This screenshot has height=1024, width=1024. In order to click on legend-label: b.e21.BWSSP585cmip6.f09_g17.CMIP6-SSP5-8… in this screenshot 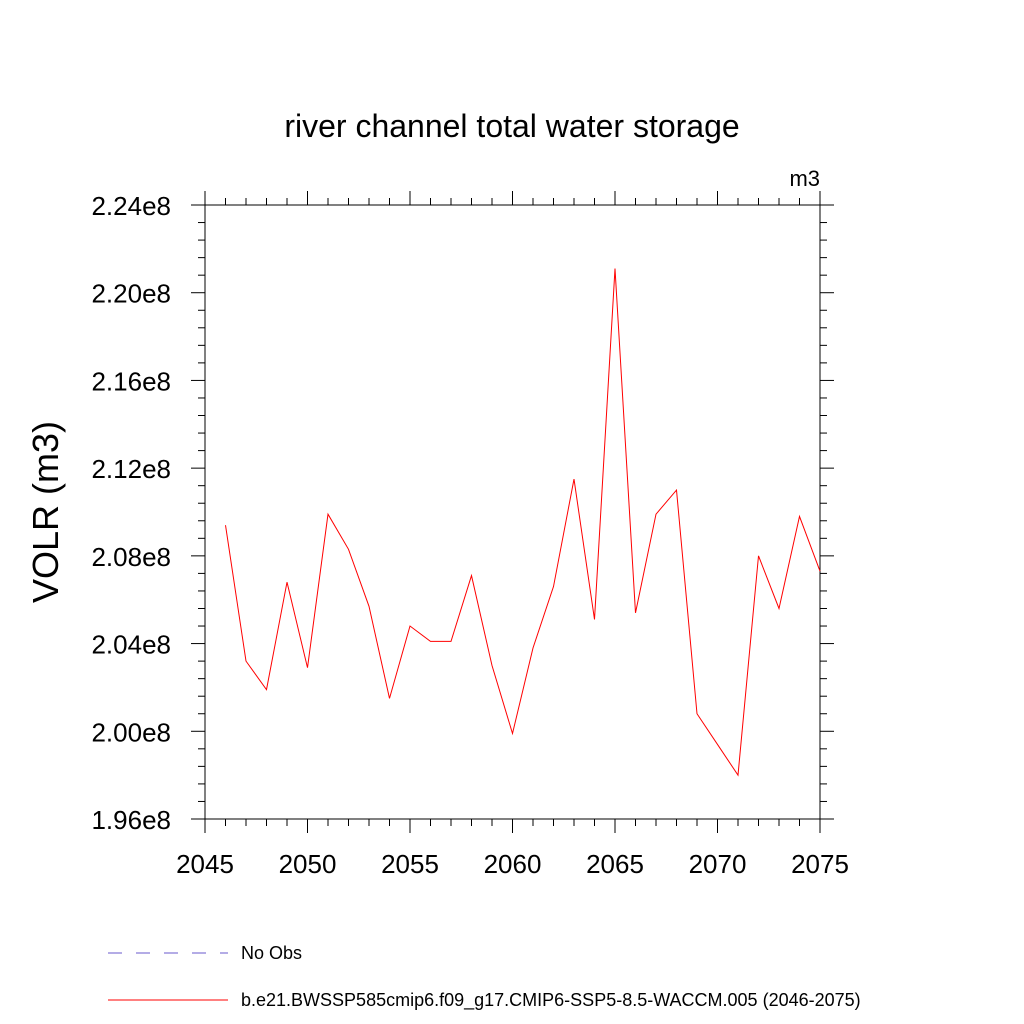, I will do `click(551, 1000)`.